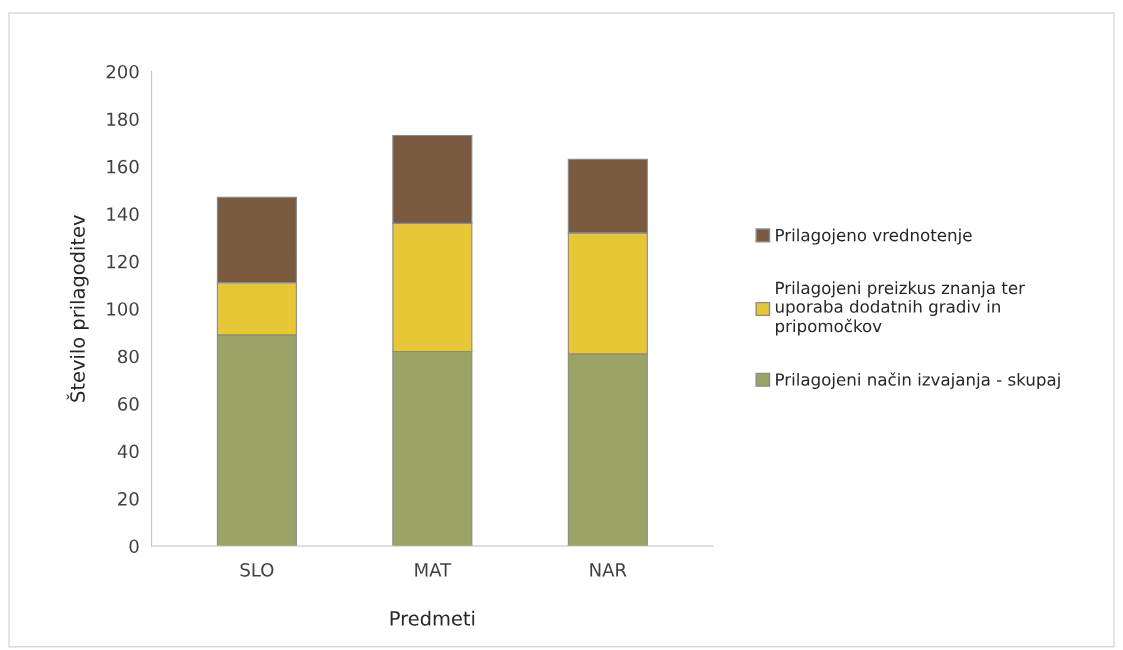  What do you see at coordinates (900, 308) in the screenshot?
I see `legend-label: Prilagojeni preizkus znanja ter uporaba dodatnih gradiv in pripomočkov` at bounding box center [900, 308].